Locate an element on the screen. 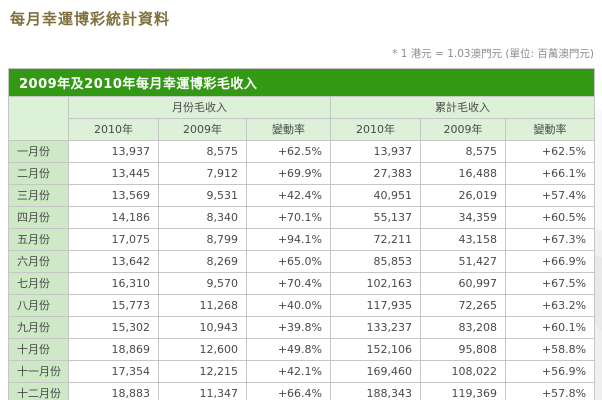 The height and width of the screenshot is (400, 602). table-row: 六月份 13,642 8,269 +65.0% 85,853 51,427 +66.9% is located at coordinates (302, 261).